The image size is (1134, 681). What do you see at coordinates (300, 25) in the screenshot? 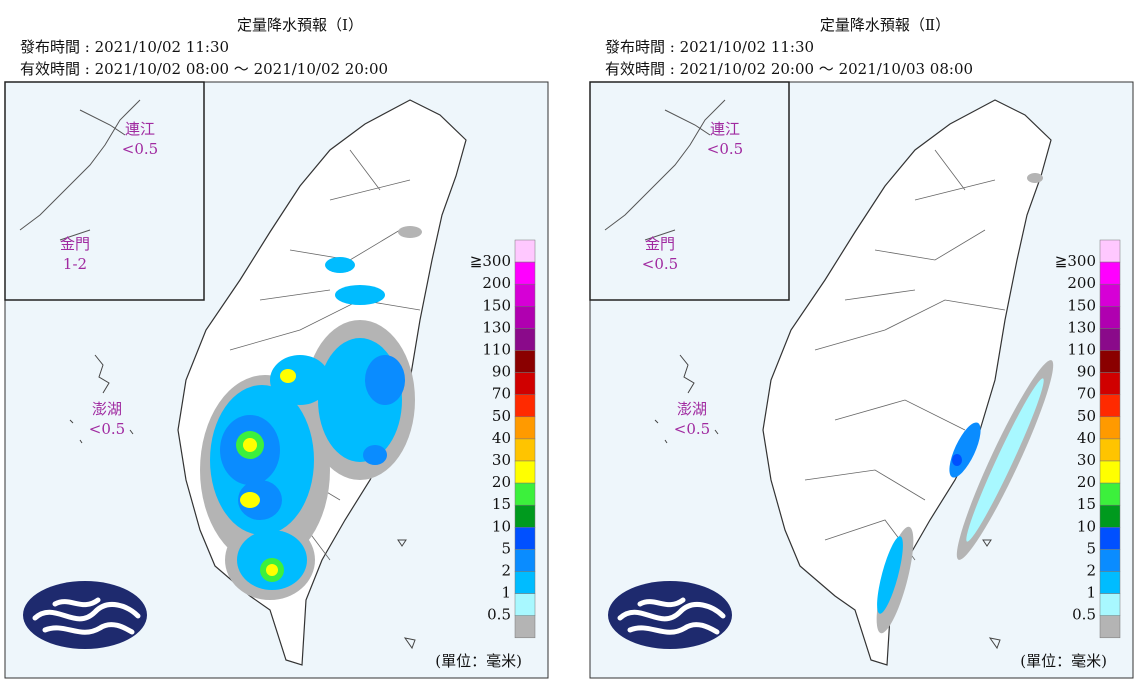
I see `panel-title: 定量降水預報（Ⅰ）` at bounding box center [300, 25].